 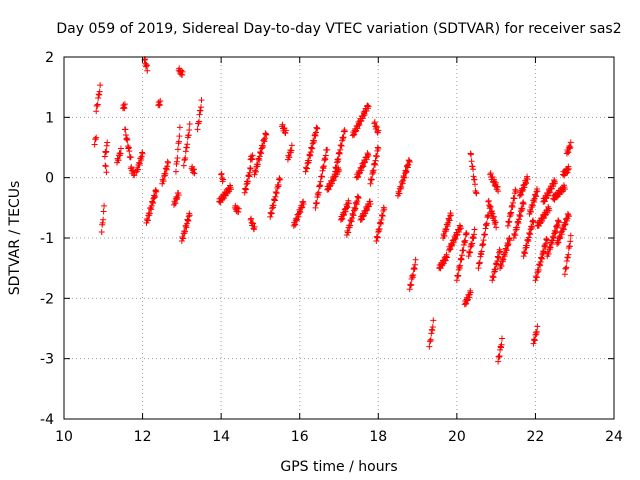 I want to click on y-tick-label: -3, so click(x=47, y=360).